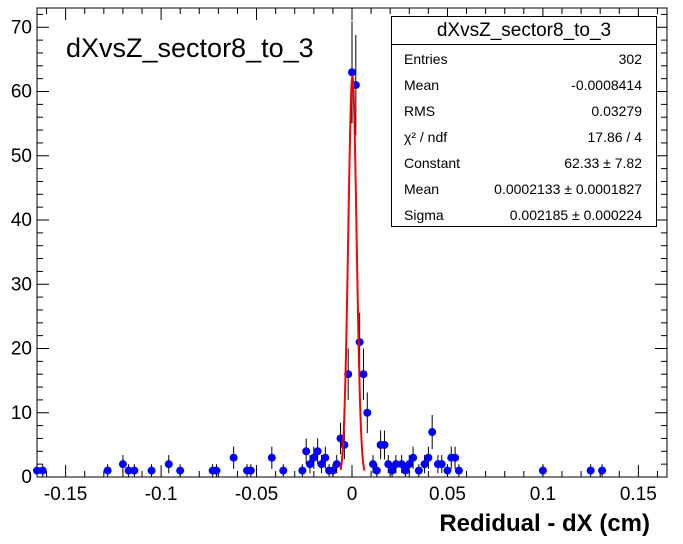  What do you see at coordinates (21, 284) in the screenshot?
I see `y-tick-label: 30` at bounding box center [21, 284].